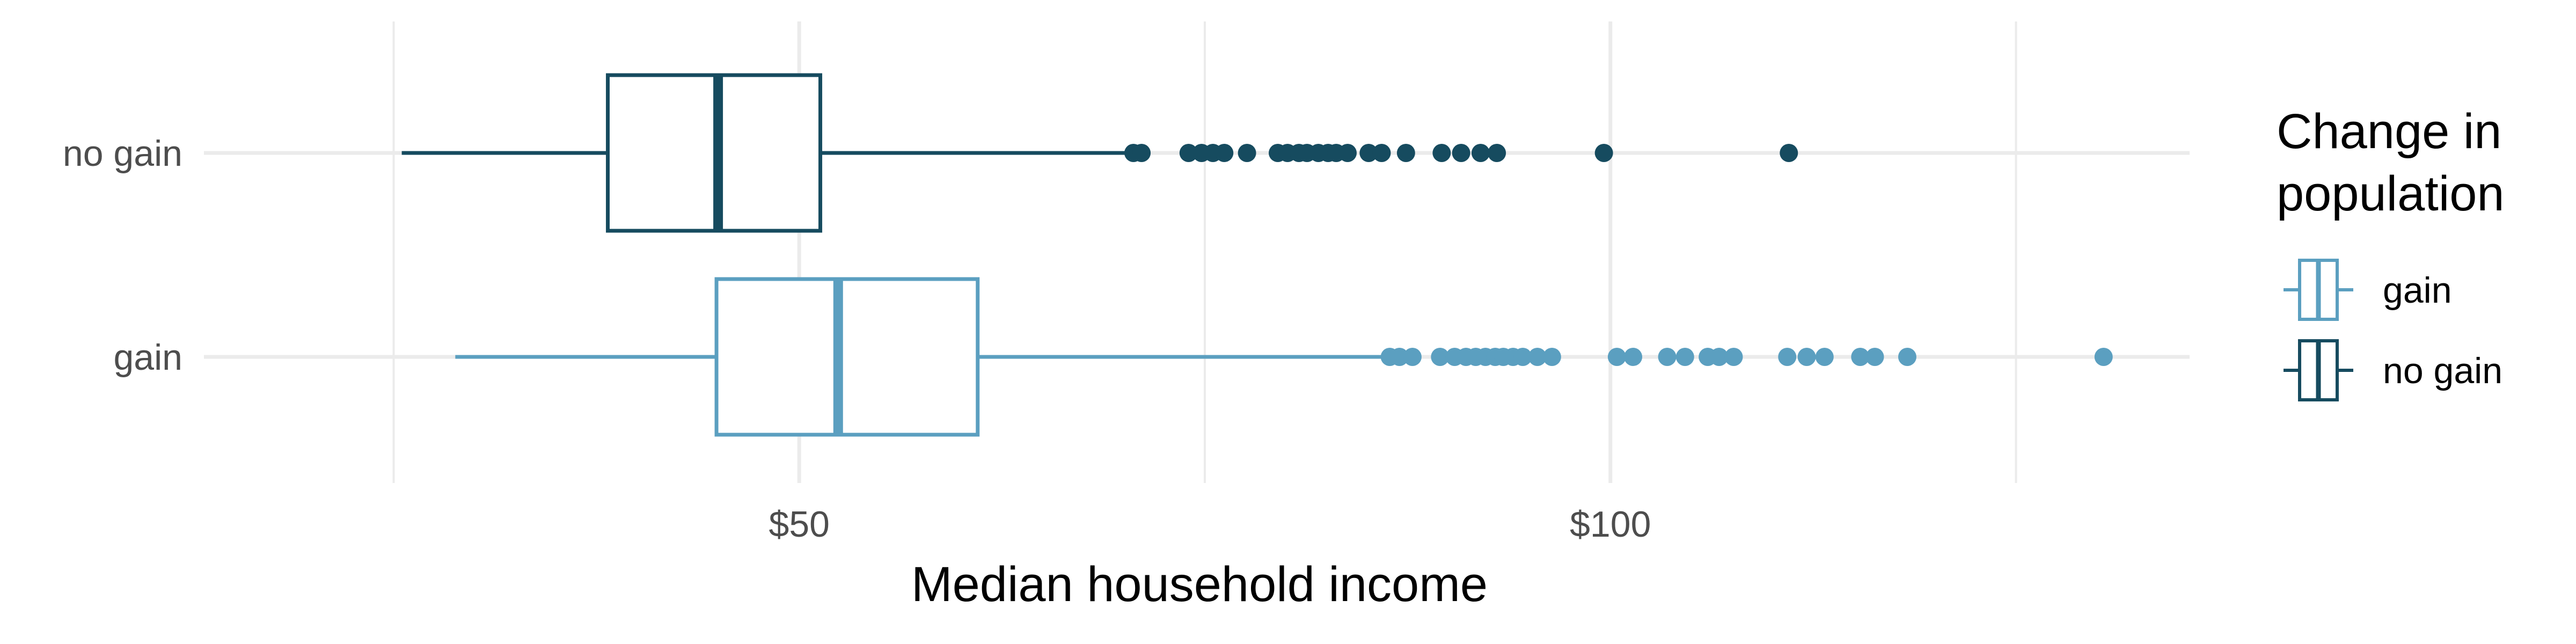 The height and width of the screenshot is (644, 2576). What do you see at coordinates (1610, 524) in the screenshot?
I see `x-tick-label: $100` at bounding box center [1610, 524].